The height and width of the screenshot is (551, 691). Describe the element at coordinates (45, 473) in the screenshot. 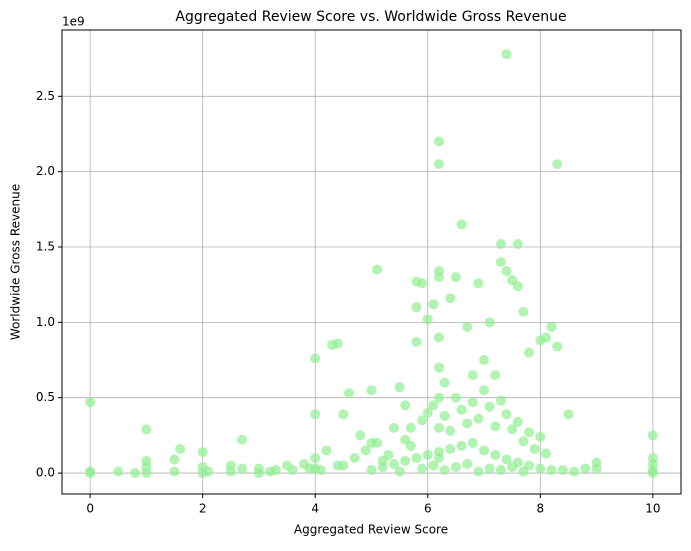

I see `y-tick-label: 0.0` at that location.